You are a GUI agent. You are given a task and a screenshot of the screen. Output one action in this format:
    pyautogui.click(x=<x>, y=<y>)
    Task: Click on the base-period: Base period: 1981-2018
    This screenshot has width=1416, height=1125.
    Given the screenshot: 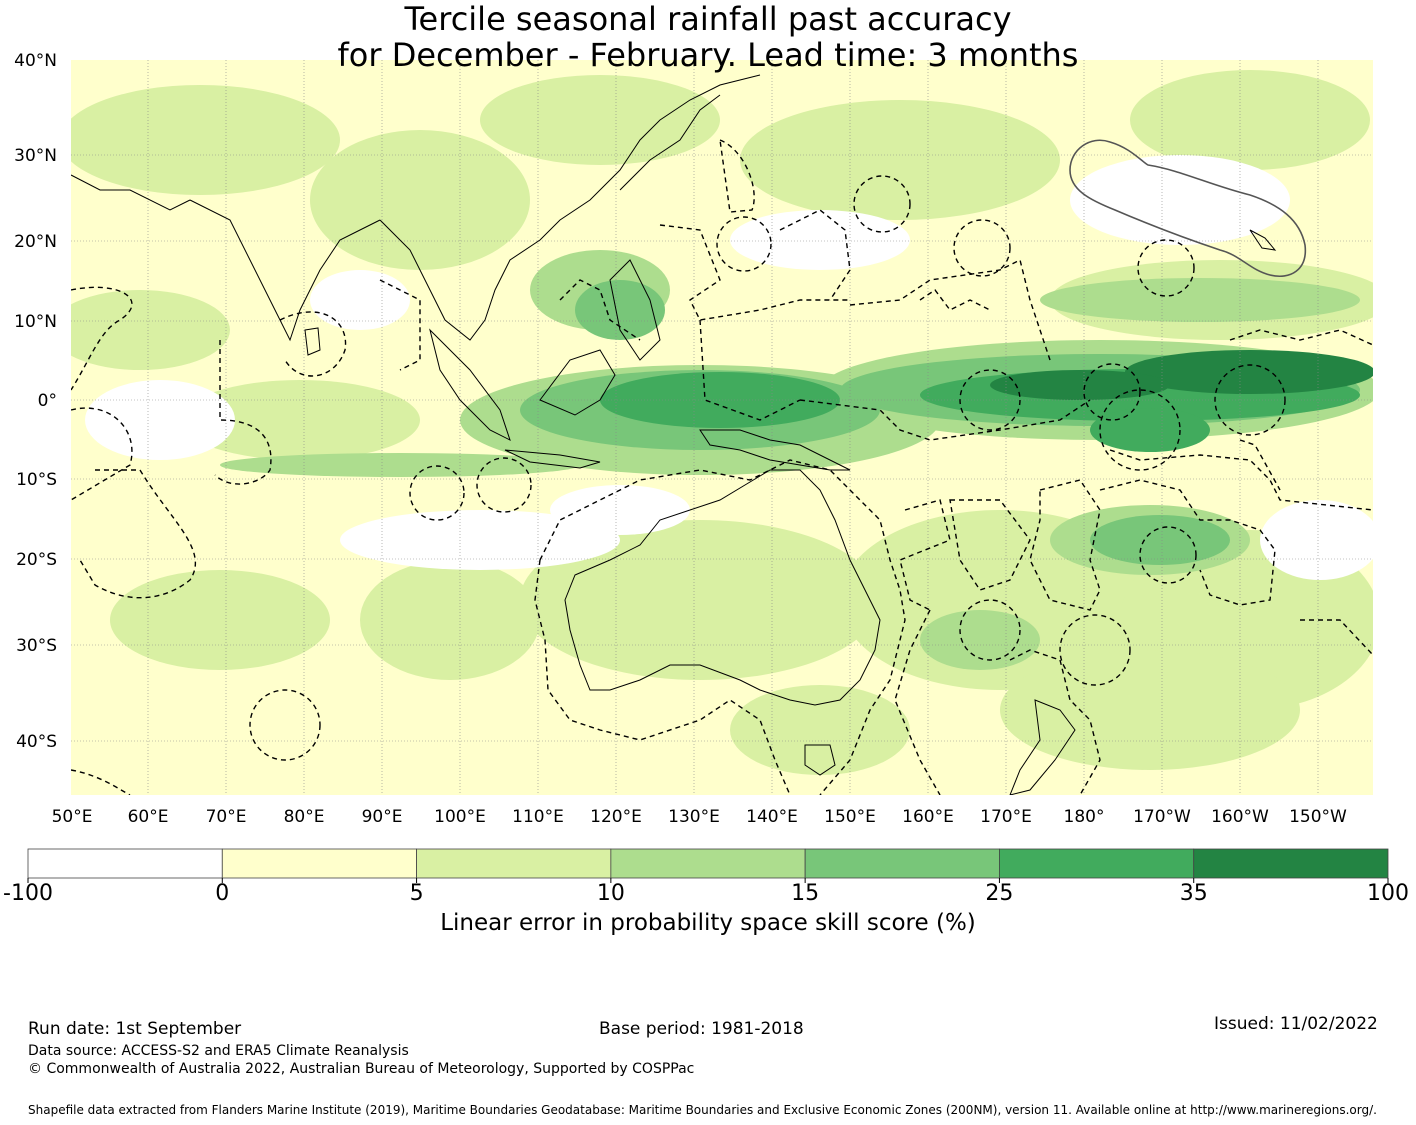 What is the action you would take?
    pyautogui.click(x=701, y=1029)
    